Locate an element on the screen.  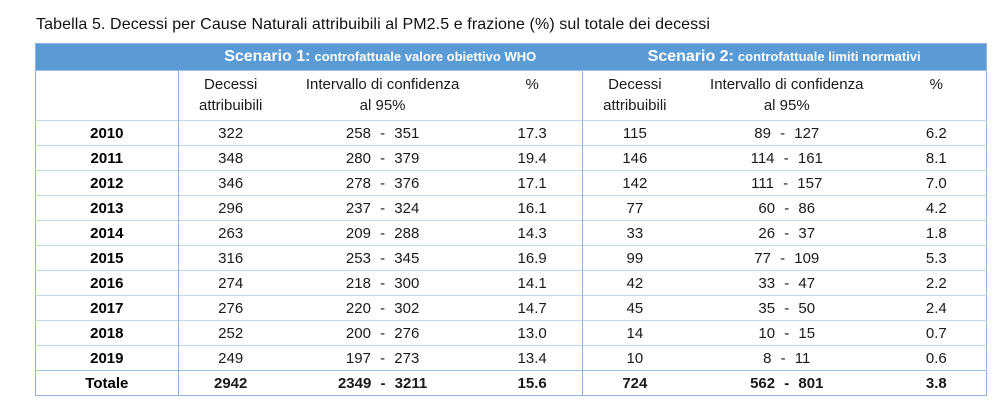
year-cell: 2019 is located at coordinates (107, 358).